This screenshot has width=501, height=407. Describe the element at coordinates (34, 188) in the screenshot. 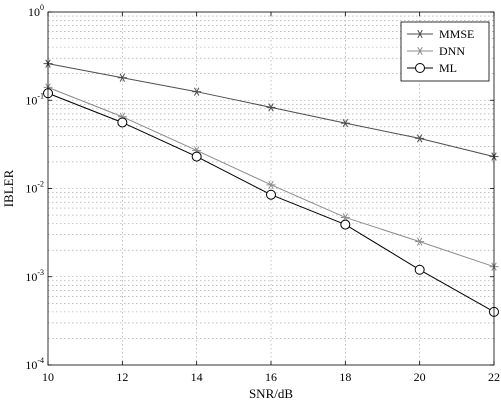

I see `y-tick-label: 10⁻²` at that location.